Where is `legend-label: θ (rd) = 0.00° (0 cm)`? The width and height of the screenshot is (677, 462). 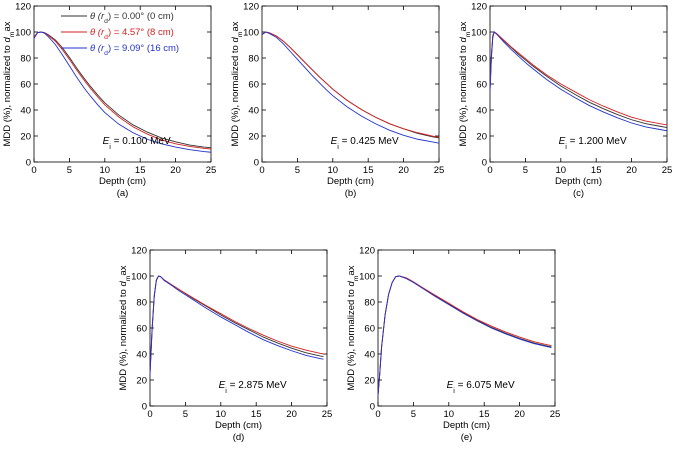
legend-label: θ (rd) = 0.00° (0 cm) is located at coordinates (132, 18).